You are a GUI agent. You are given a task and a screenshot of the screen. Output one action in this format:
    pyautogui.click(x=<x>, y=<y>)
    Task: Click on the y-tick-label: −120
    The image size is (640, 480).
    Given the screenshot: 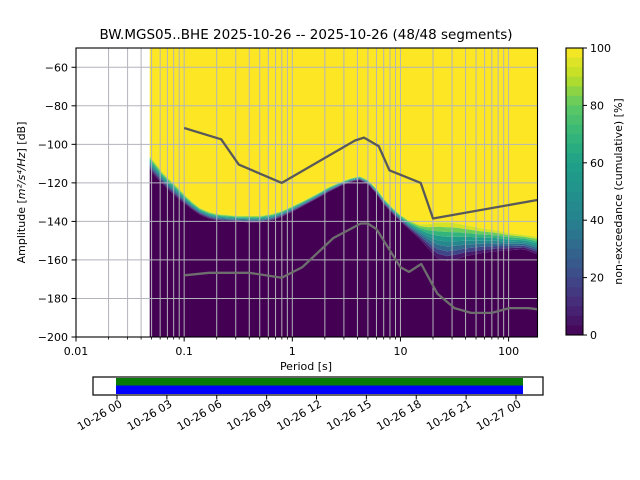 What is the action you would take?
    pyautogui.click(x=53, y=183)
    